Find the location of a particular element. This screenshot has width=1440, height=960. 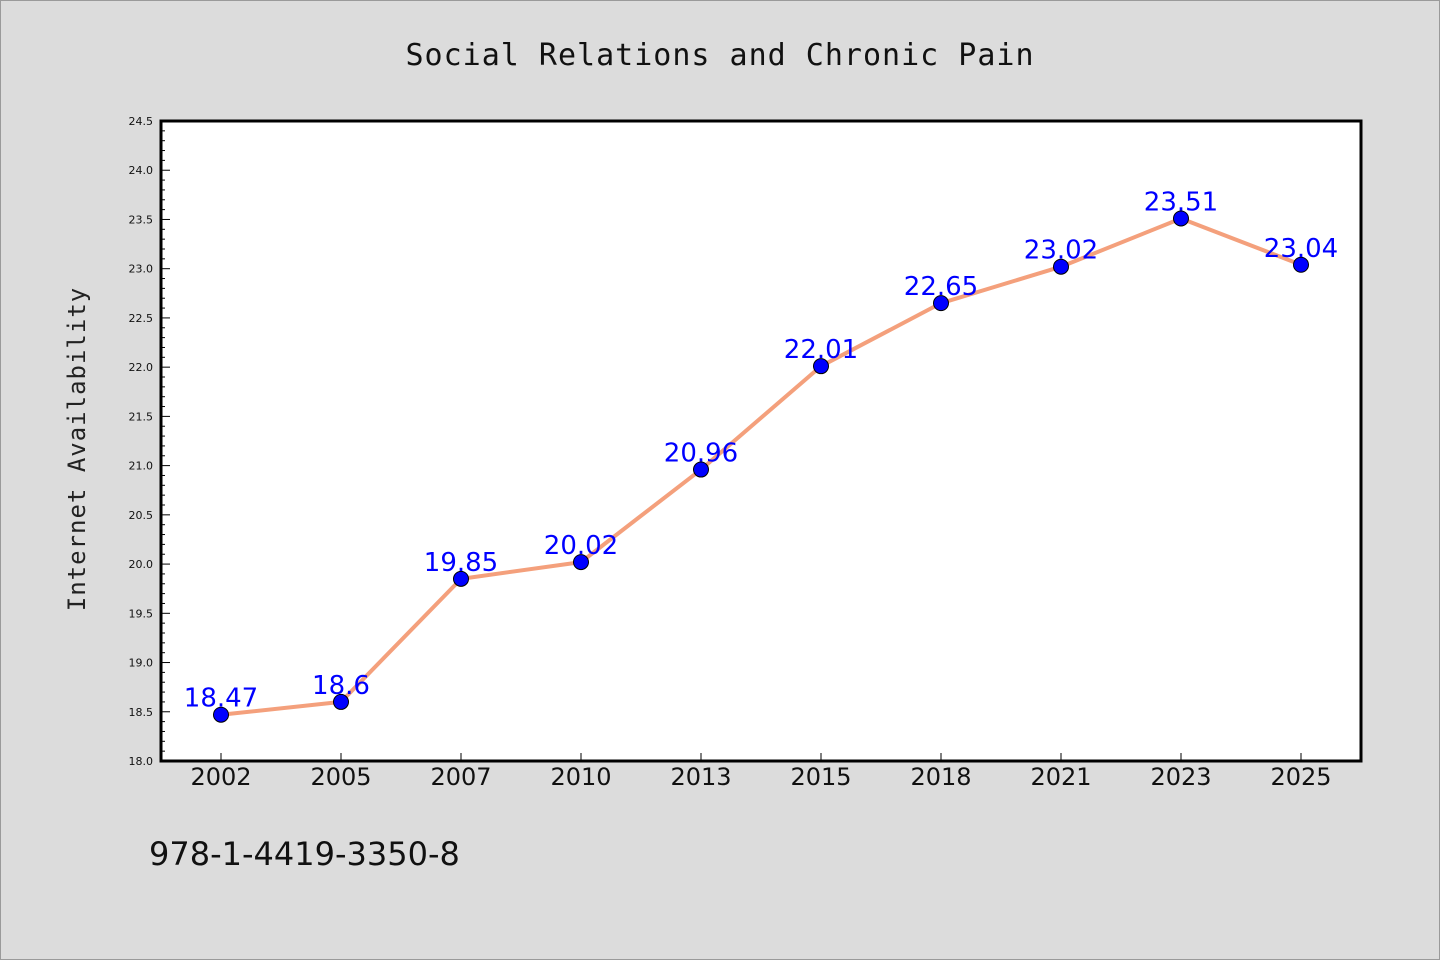

y-tick-label: 19.0 is located at coordinates (141, 663).